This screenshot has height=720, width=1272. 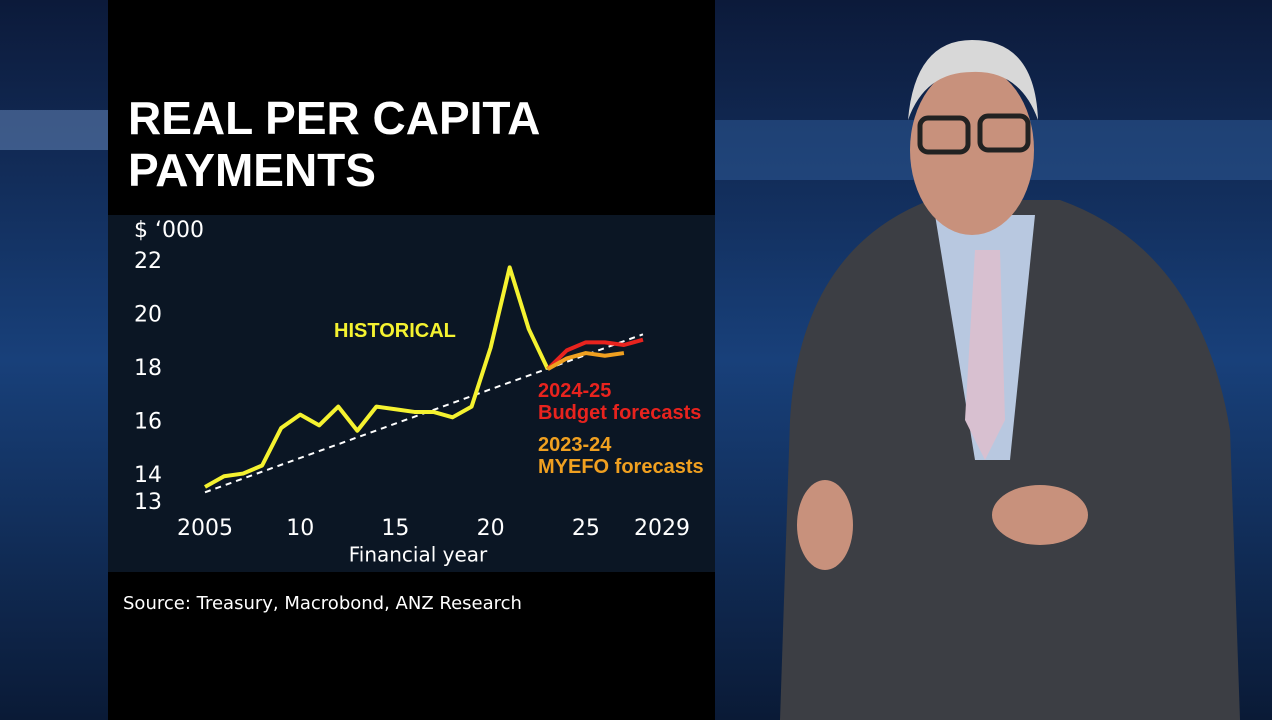 What do you see at coordinates (54, 130) in the screenshot?
I see `studio-light` at bounding box center [54, 130].